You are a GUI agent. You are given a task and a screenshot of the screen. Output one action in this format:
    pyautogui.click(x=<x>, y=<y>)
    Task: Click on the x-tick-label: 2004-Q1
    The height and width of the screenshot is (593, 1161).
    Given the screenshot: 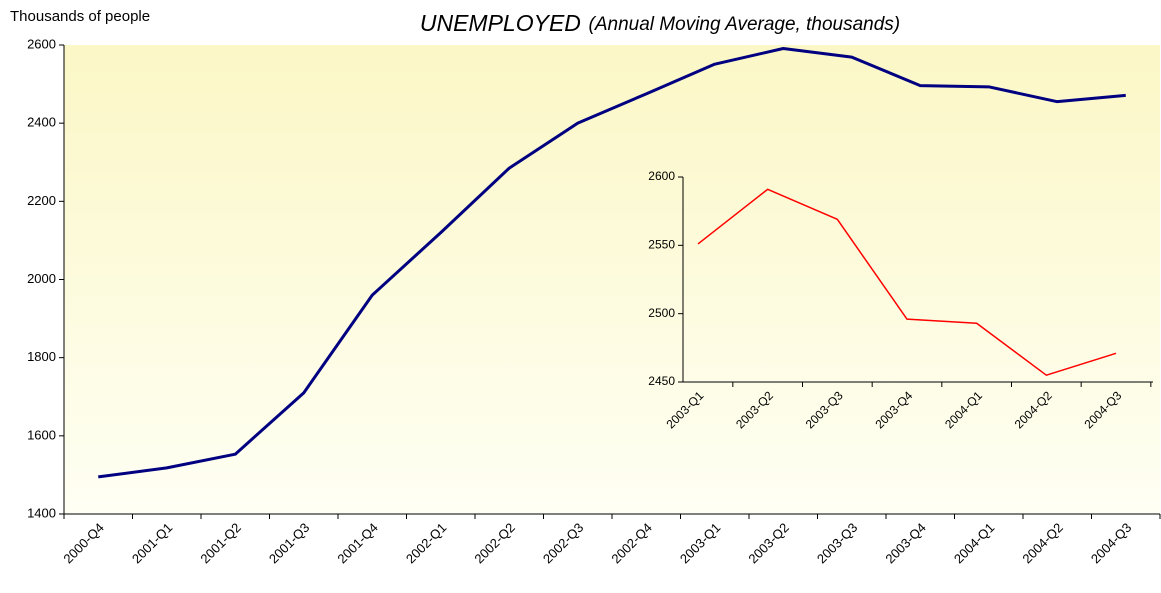 What is the action you would take?
    pyautogui.click(x=974, y=543)
    